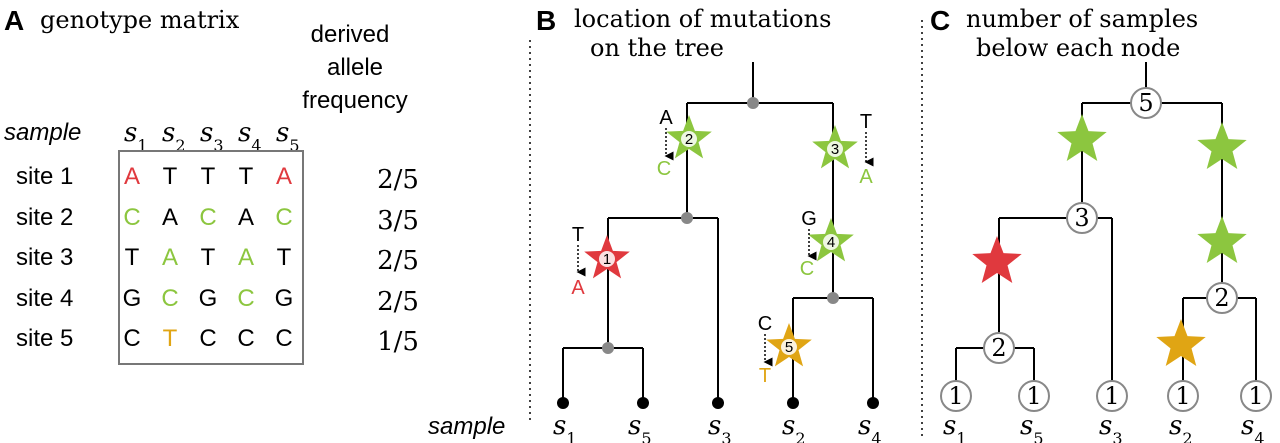  I want to click on tip-label-b-4: s2, so click(794, 427).